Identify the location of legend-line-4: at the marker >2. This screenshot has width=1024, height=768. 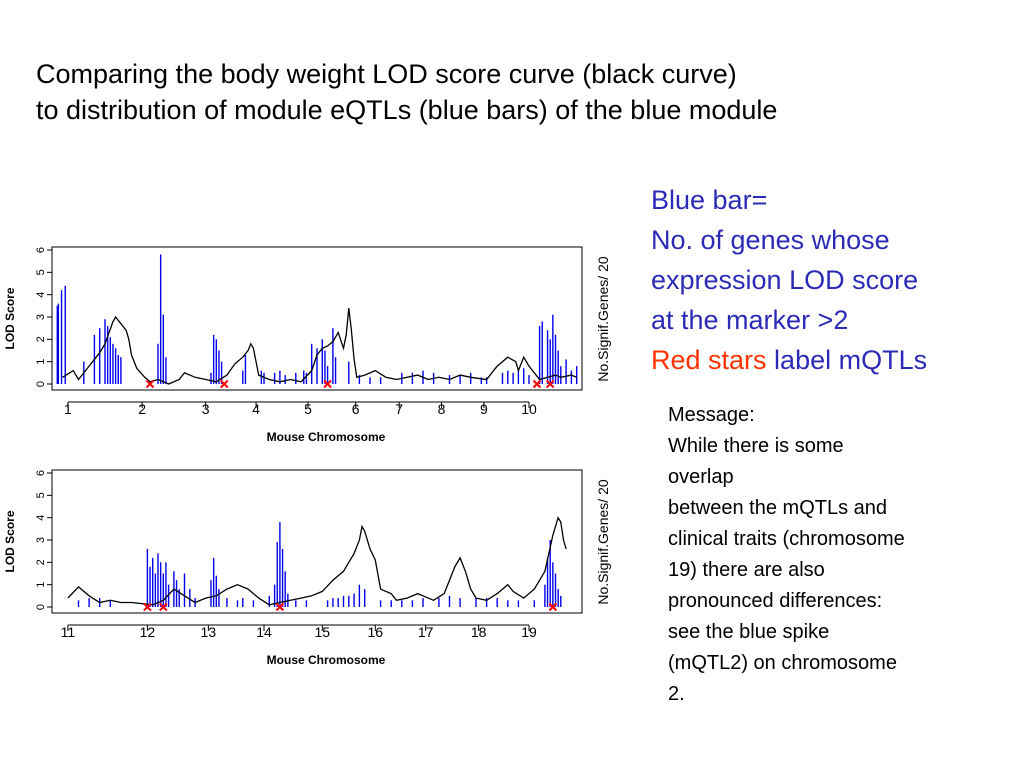
(750, 320).